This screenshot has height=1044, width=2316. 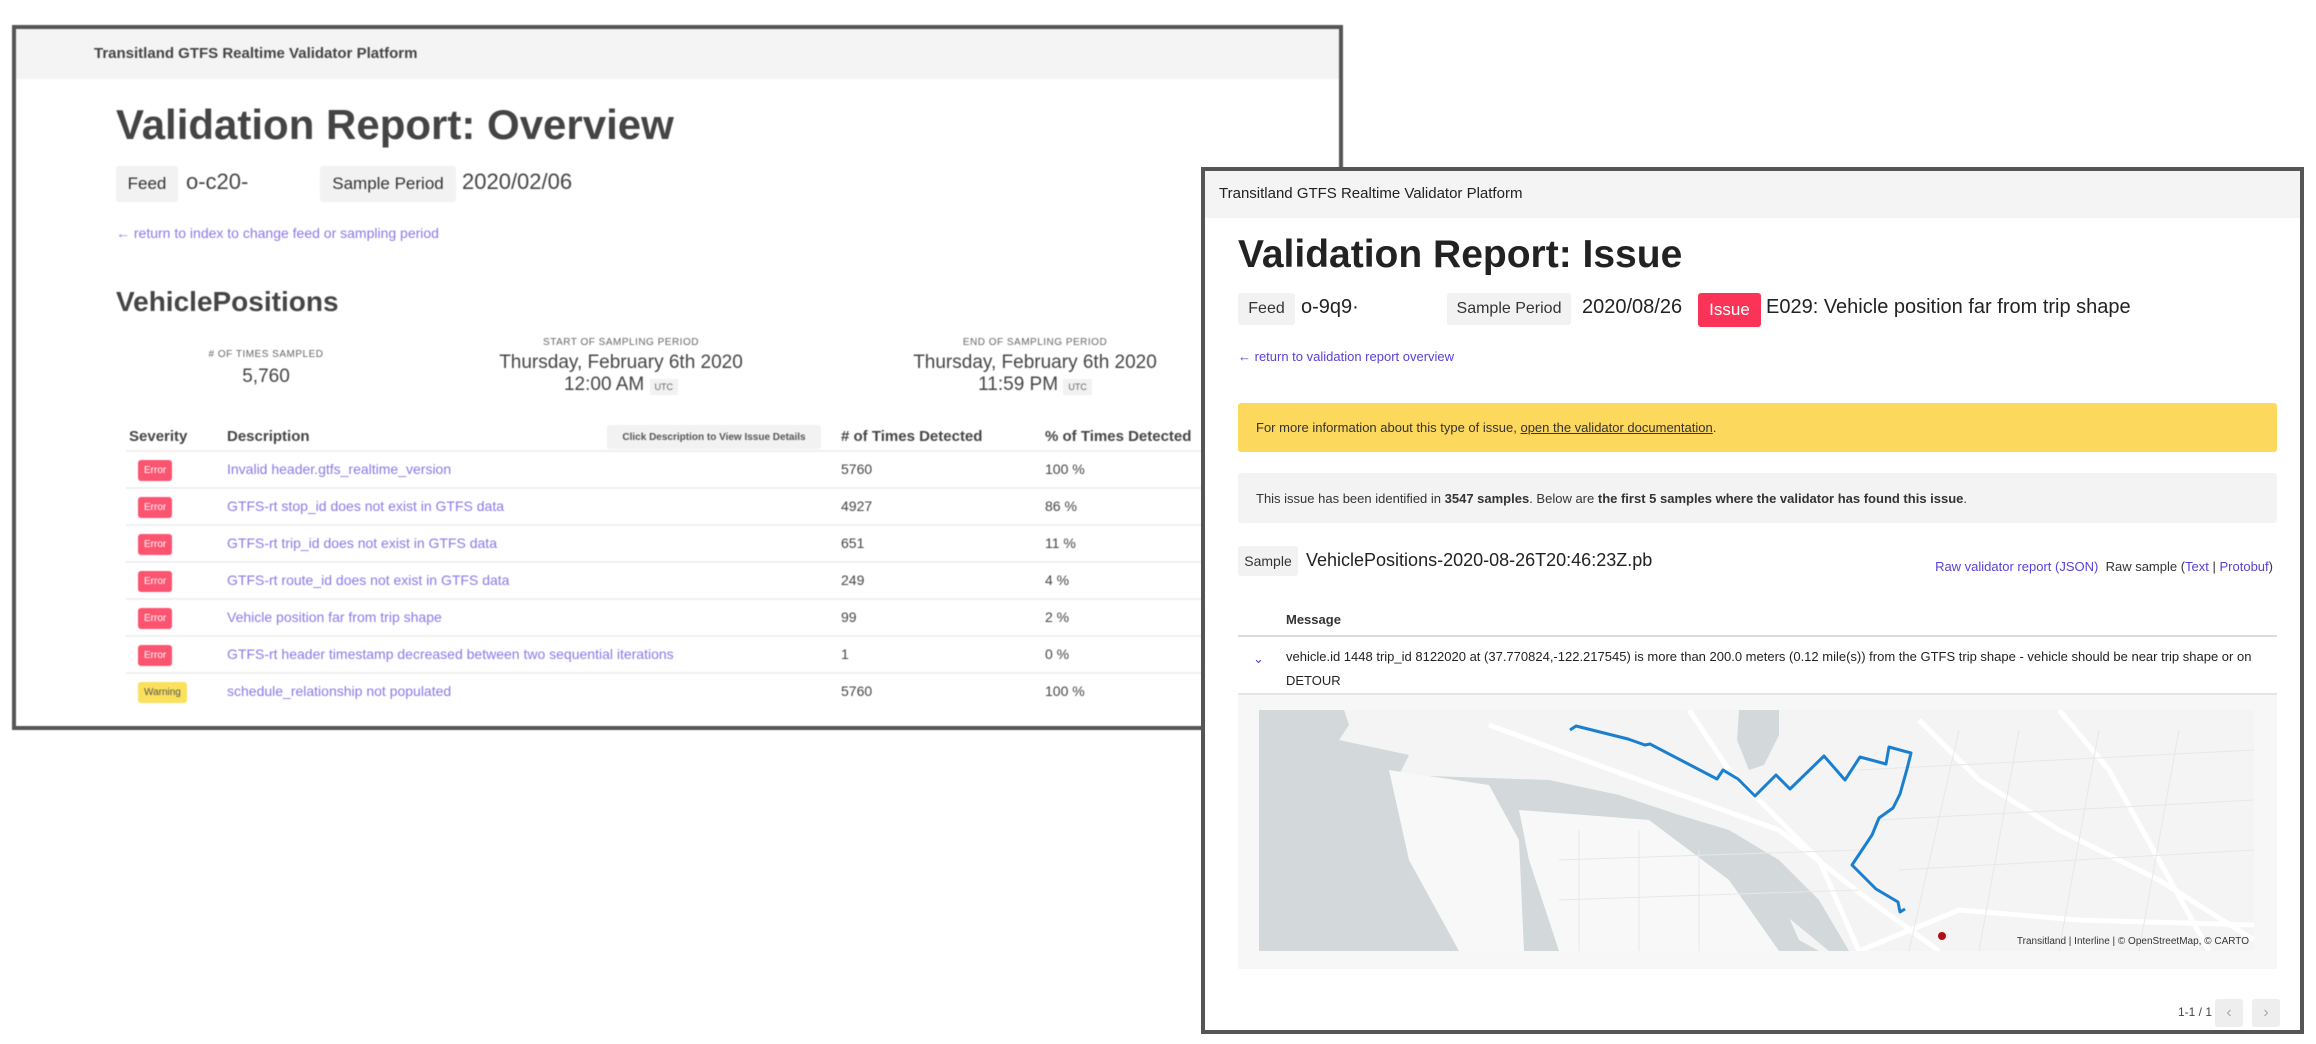 I want to click on map-roads, so click(x=1871, y=830).